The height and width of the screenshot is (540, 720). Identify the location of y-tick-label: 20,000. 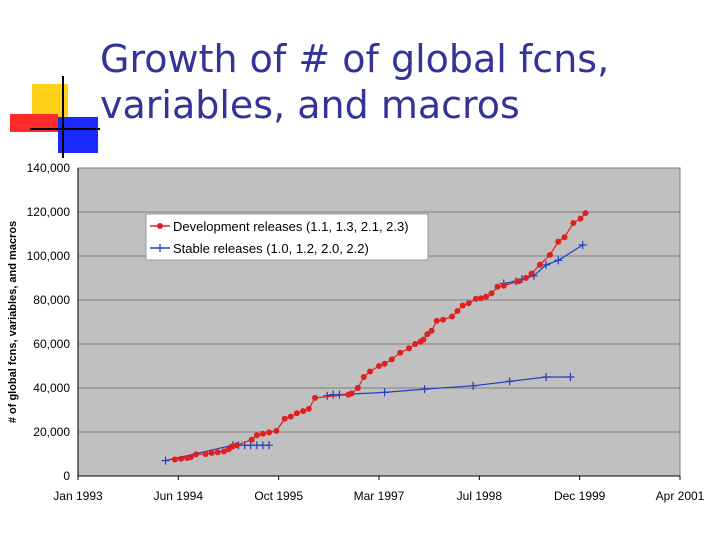
(51, 432).